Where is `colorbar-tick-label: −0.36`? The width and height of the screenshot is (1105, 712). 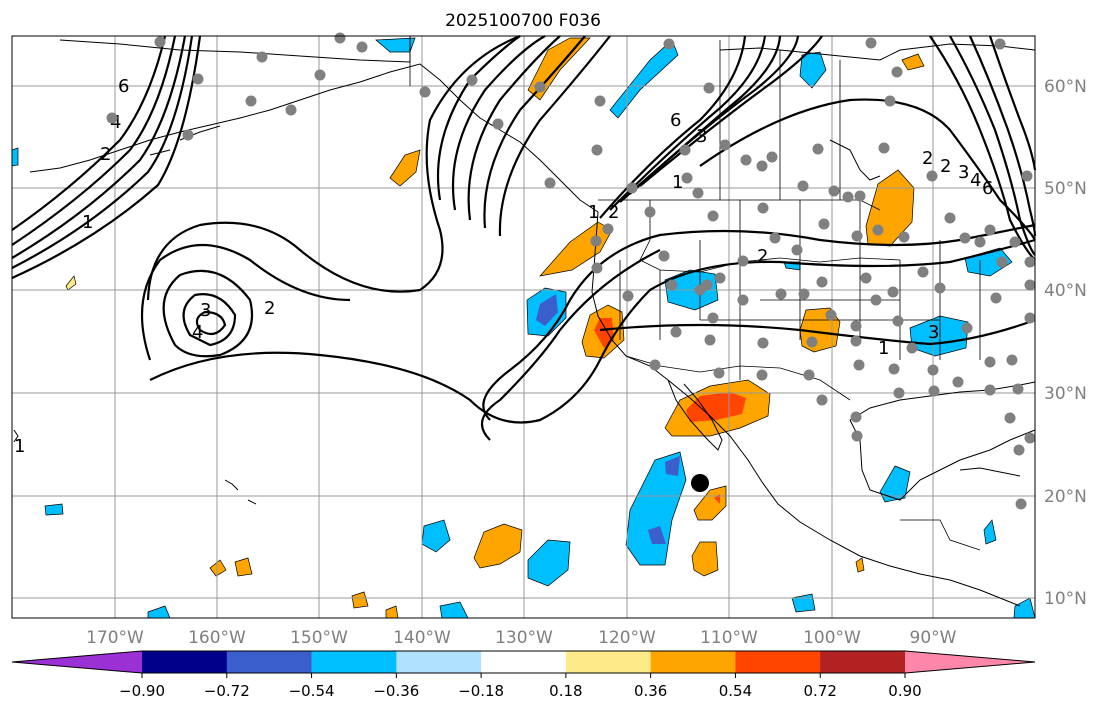 colorbar-tick-label: −0.36 is located at coordinates (396, 691).